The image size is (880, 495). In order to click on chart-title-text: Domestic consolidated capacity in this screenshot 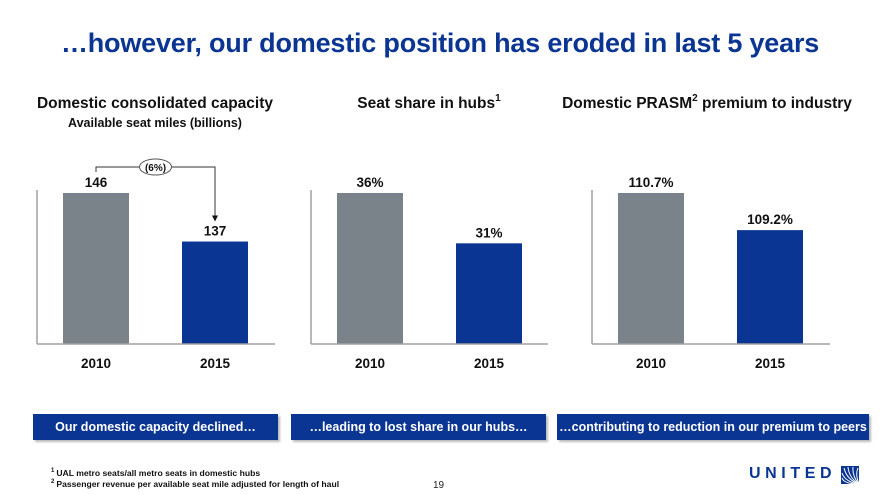, I will do `click(155, 103)`.